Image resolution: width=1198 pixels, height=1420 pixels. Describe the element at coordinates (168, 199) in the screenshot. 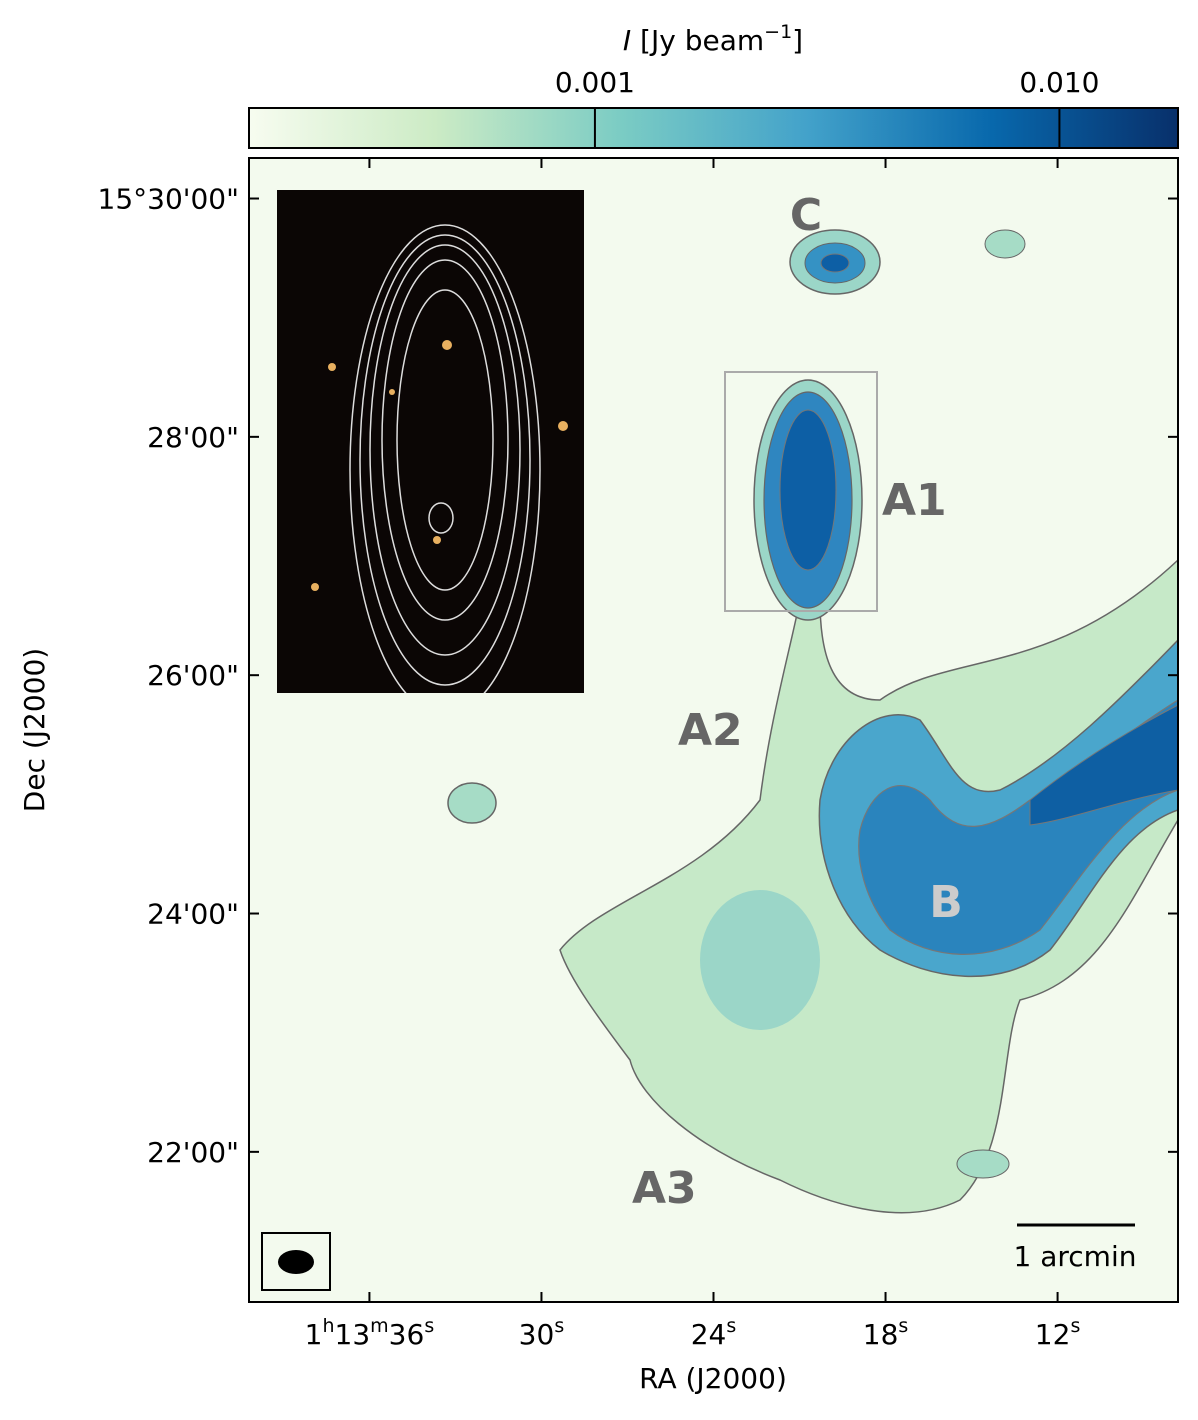

I see `y-tick-label: 15°30'00"` at that location.